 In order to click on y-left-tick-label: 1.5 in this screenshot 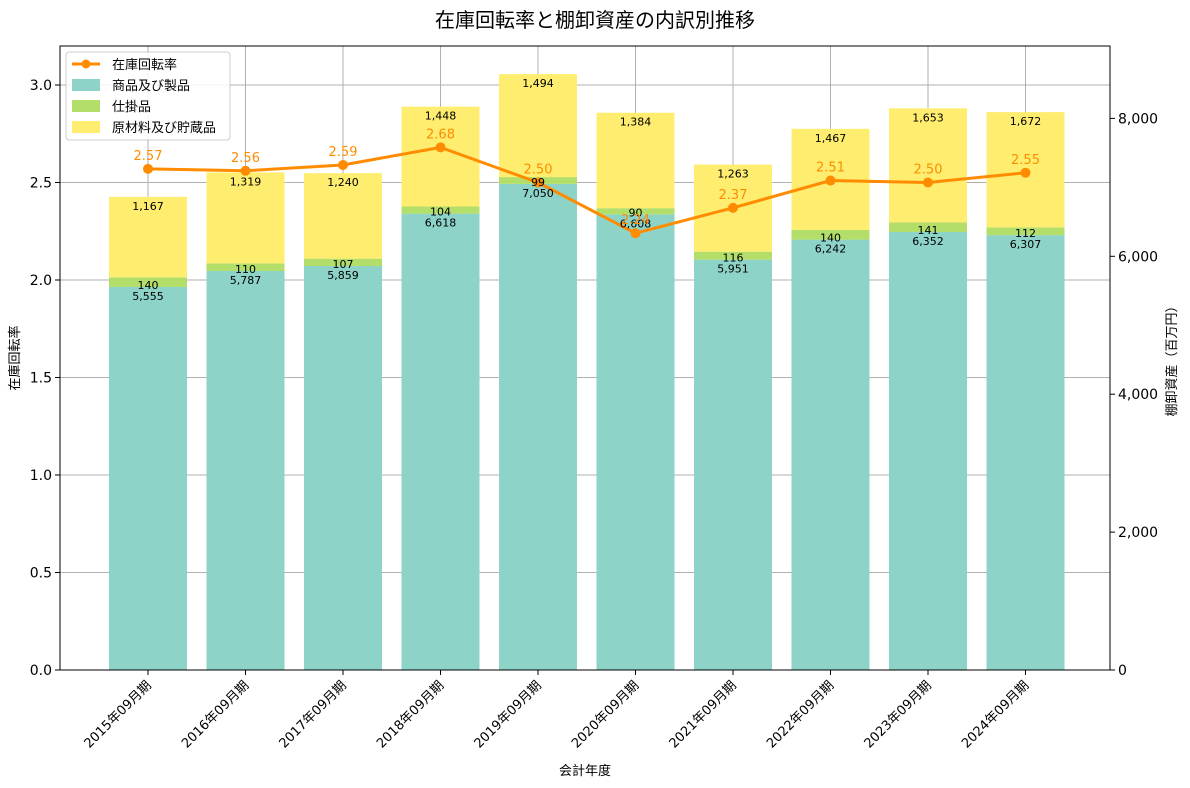, I will do `click(41, 379)`.